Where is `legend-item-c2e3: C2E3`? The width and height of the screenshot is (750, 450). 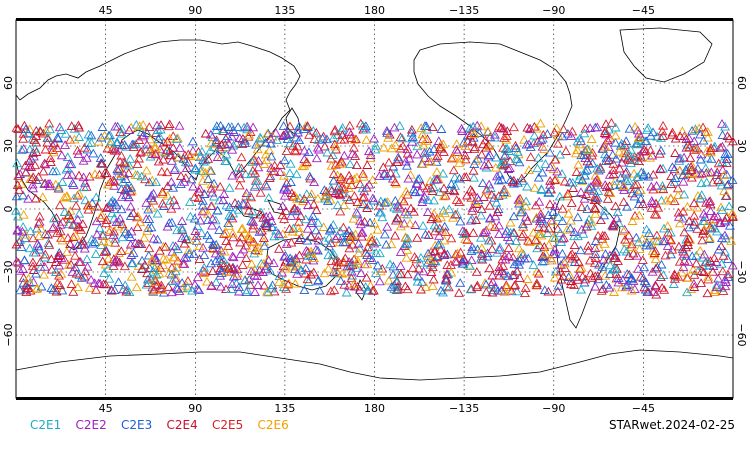 legend-item-c2e3: C2E3 is located at coordinates (136, 425).